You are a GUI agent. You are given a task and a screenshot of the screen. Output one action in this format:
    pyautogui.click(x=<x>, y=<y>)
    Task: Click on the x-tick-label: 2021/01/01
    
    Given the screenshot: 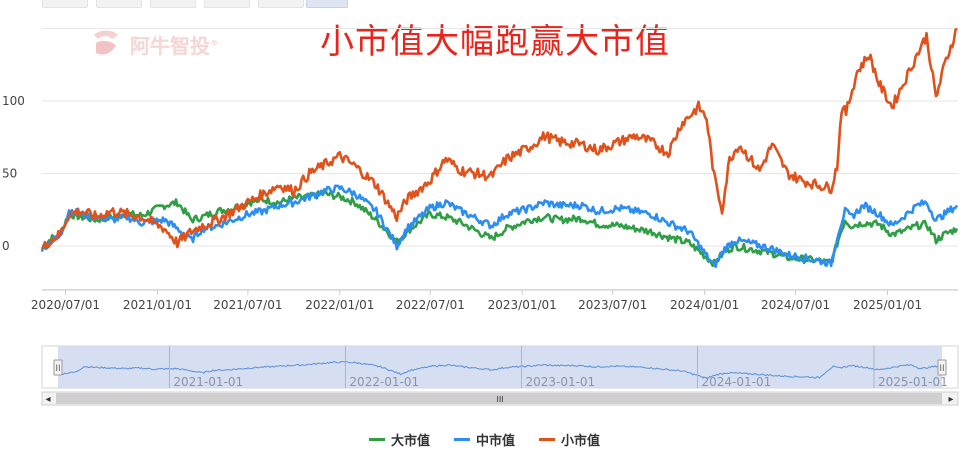 What is the action you would take?
    pyautogui.click(x=157, y=305)
    